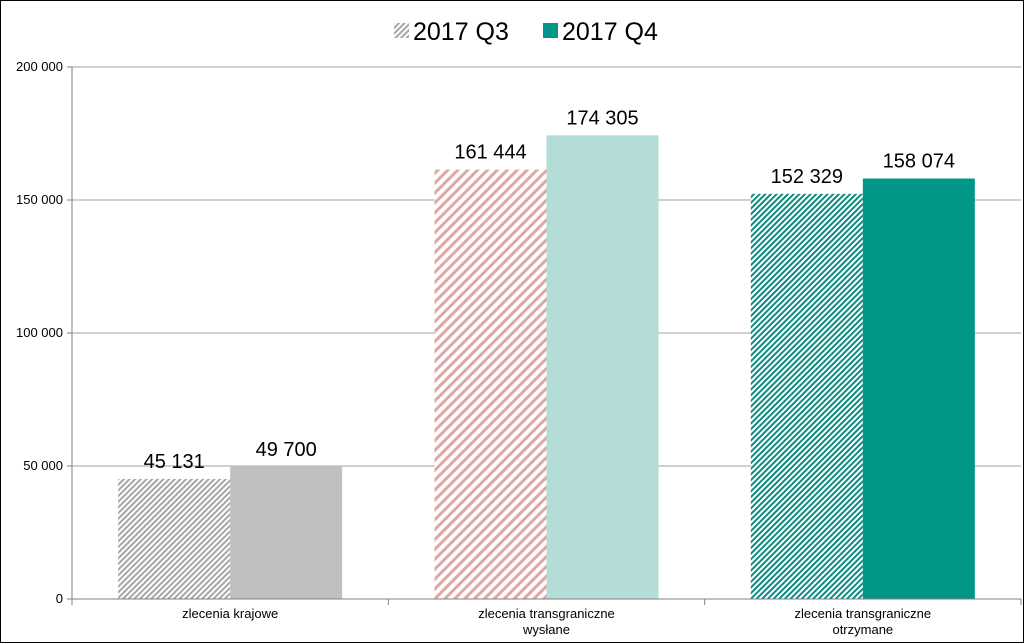 This screenshot has height=643, width=1024. I want to click on y-tick-label: 50 000, so click(43, 465).